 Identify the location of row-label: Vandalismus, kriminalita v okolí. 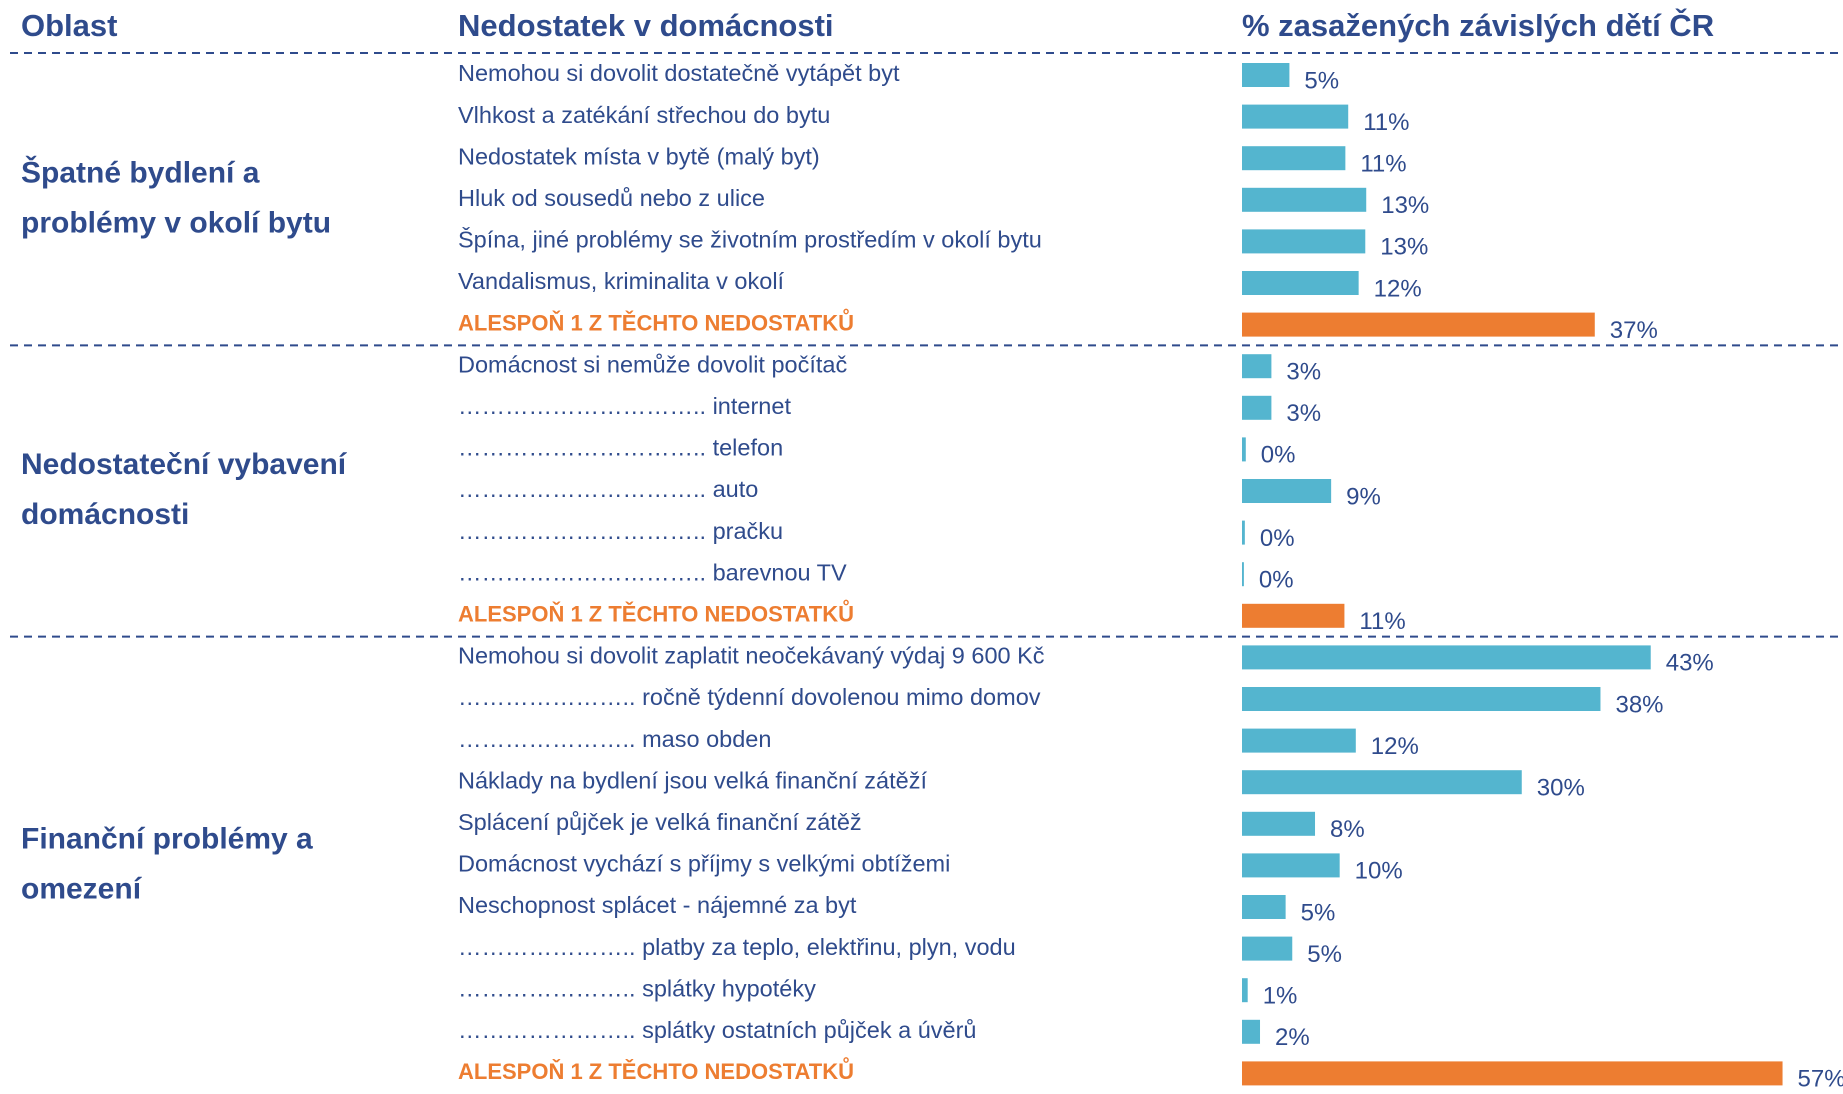
(621, 281).